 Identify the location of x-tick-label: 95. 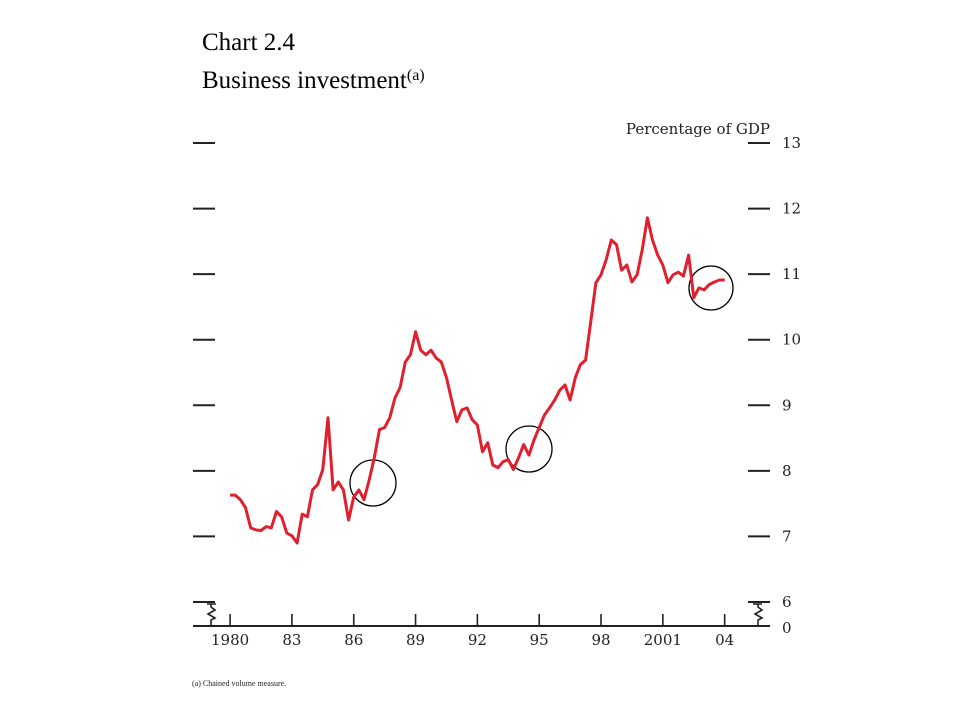
(539, 640).